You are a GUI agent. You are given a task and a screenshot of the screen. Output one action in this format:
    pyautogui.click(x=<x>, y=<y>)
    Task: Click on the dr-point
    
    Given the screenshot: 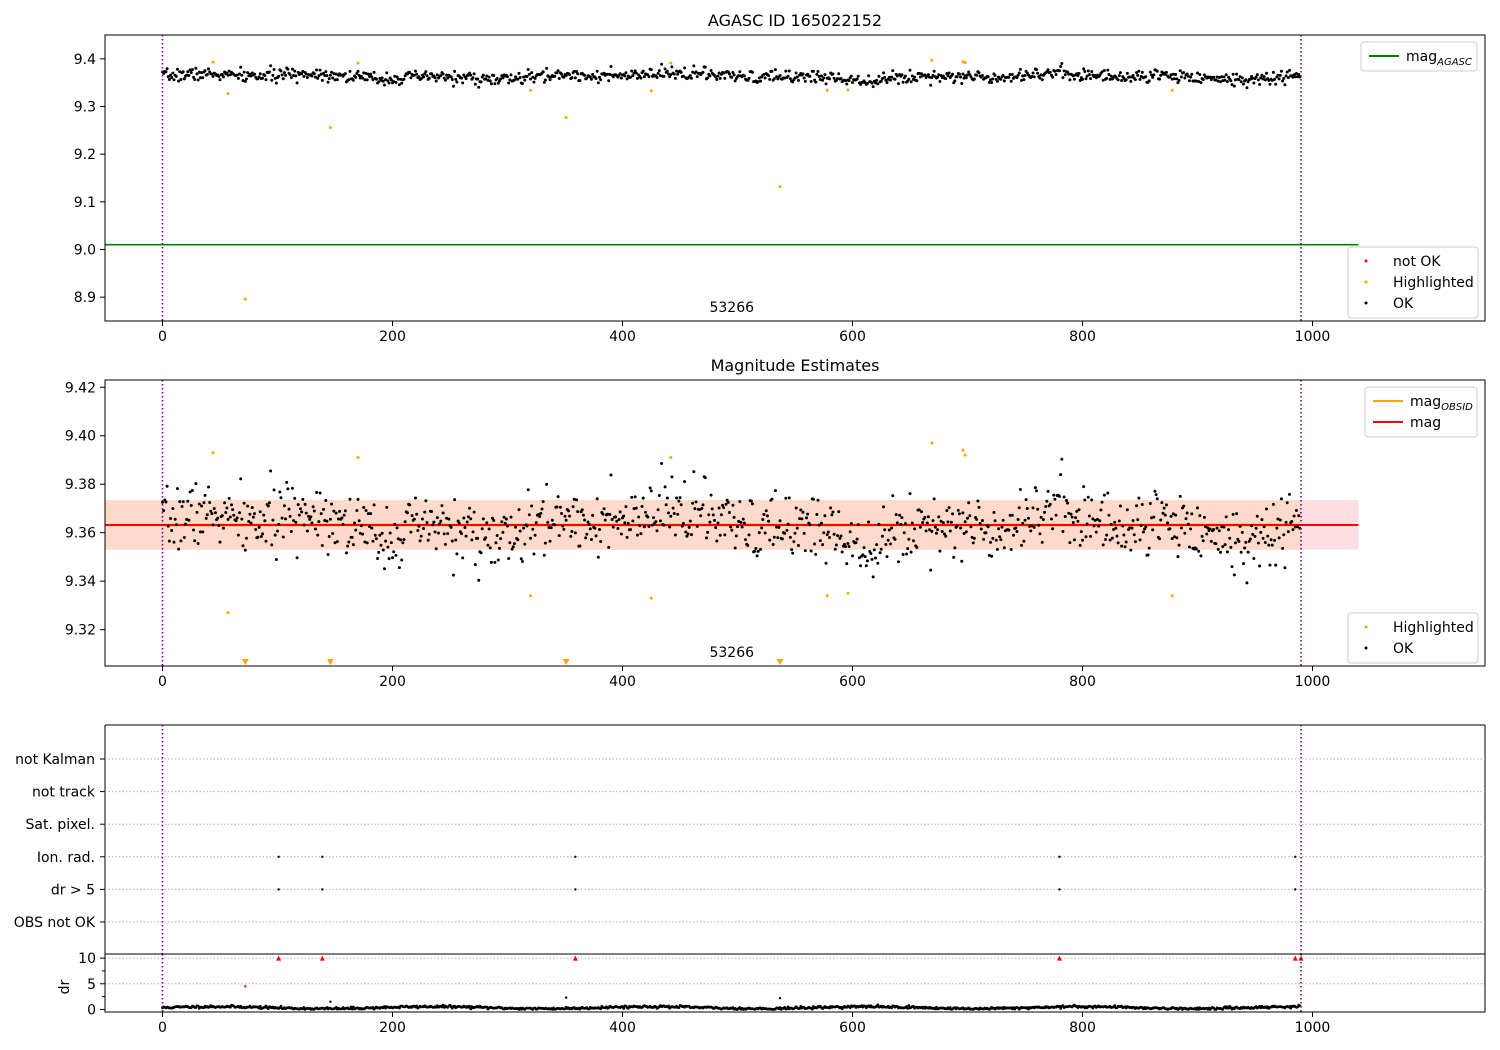 What is the action you would take?
    pyautogui.click(x=812, y=1009)
    